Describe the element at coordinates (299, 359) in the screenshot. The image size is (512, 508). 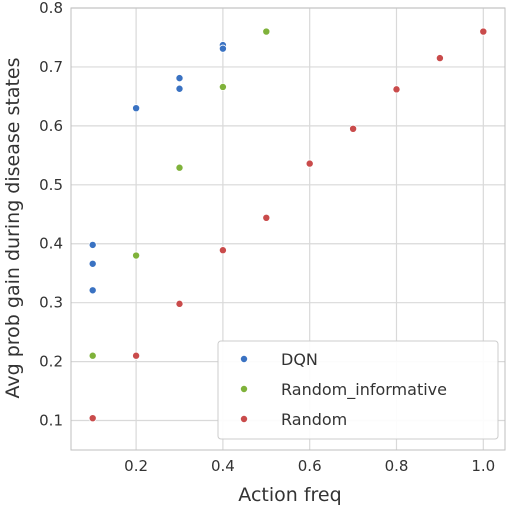
I see `legend-label: DQN` at that location.